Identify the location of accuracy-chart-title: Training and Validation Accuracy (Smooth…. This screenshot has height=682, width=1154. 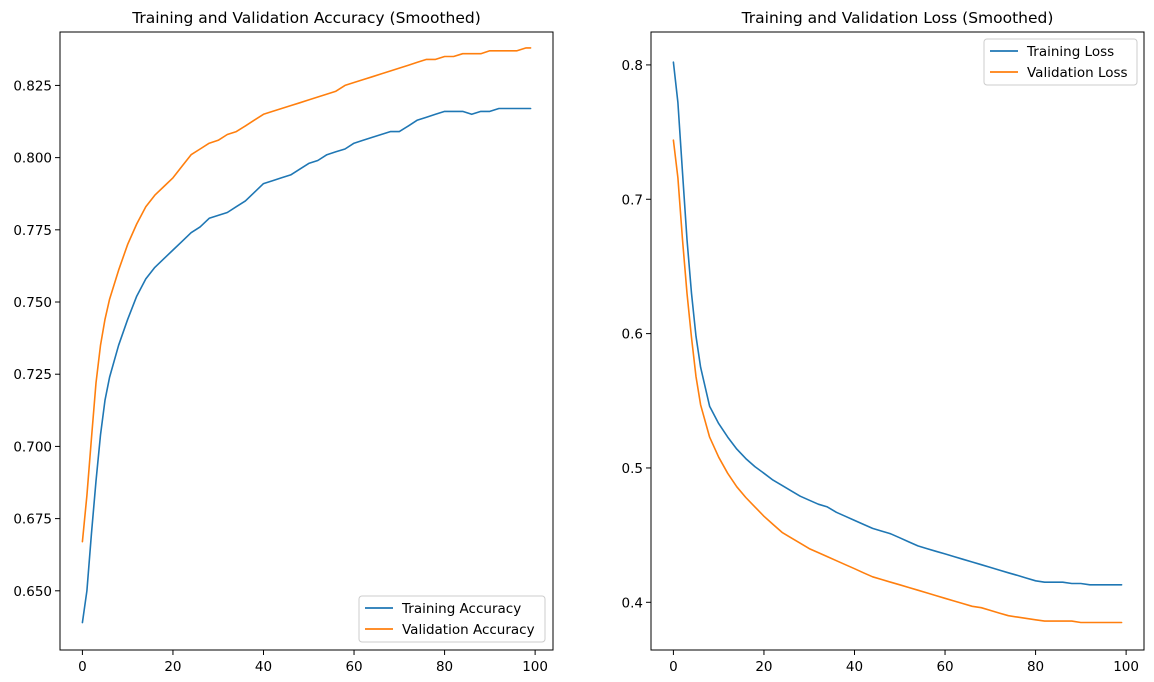
(306, 18).